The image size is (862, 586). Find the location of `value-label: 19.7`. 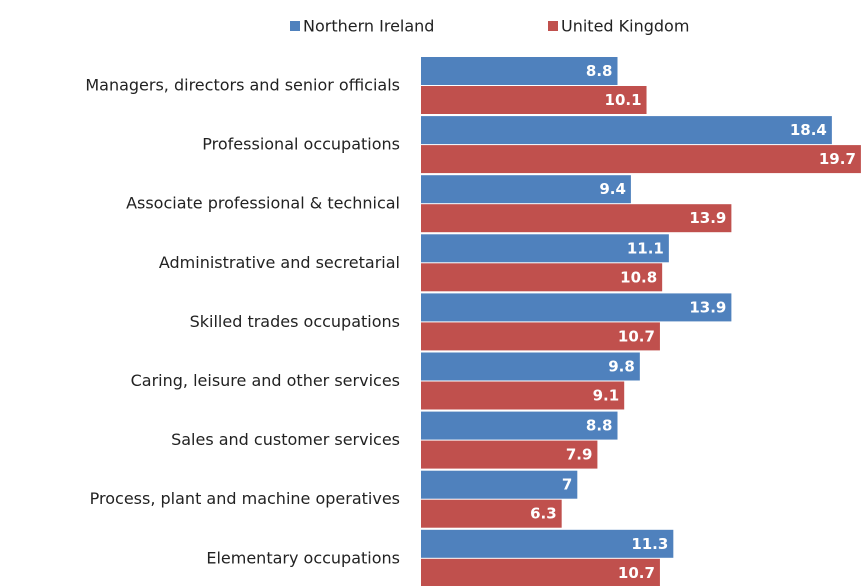

value-label: 19.7 is located at coordinates (837, 159).